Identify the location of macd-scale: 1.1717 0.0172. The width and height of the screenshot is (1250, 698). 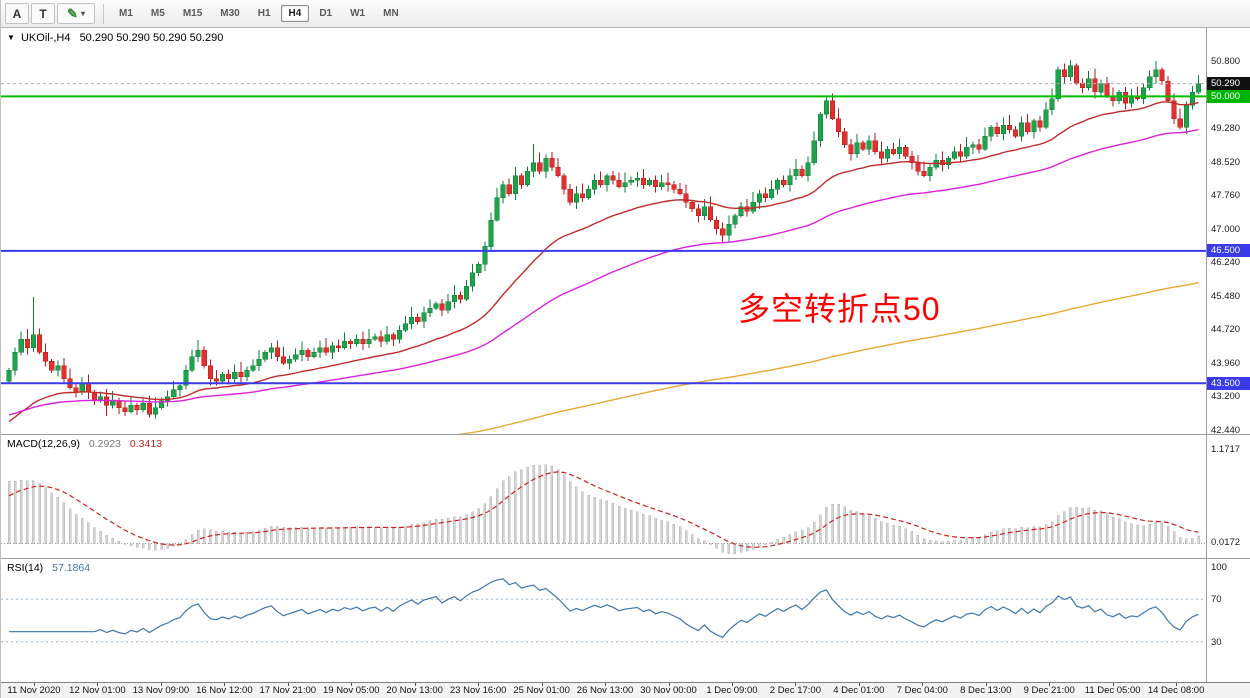
(1228, 496).